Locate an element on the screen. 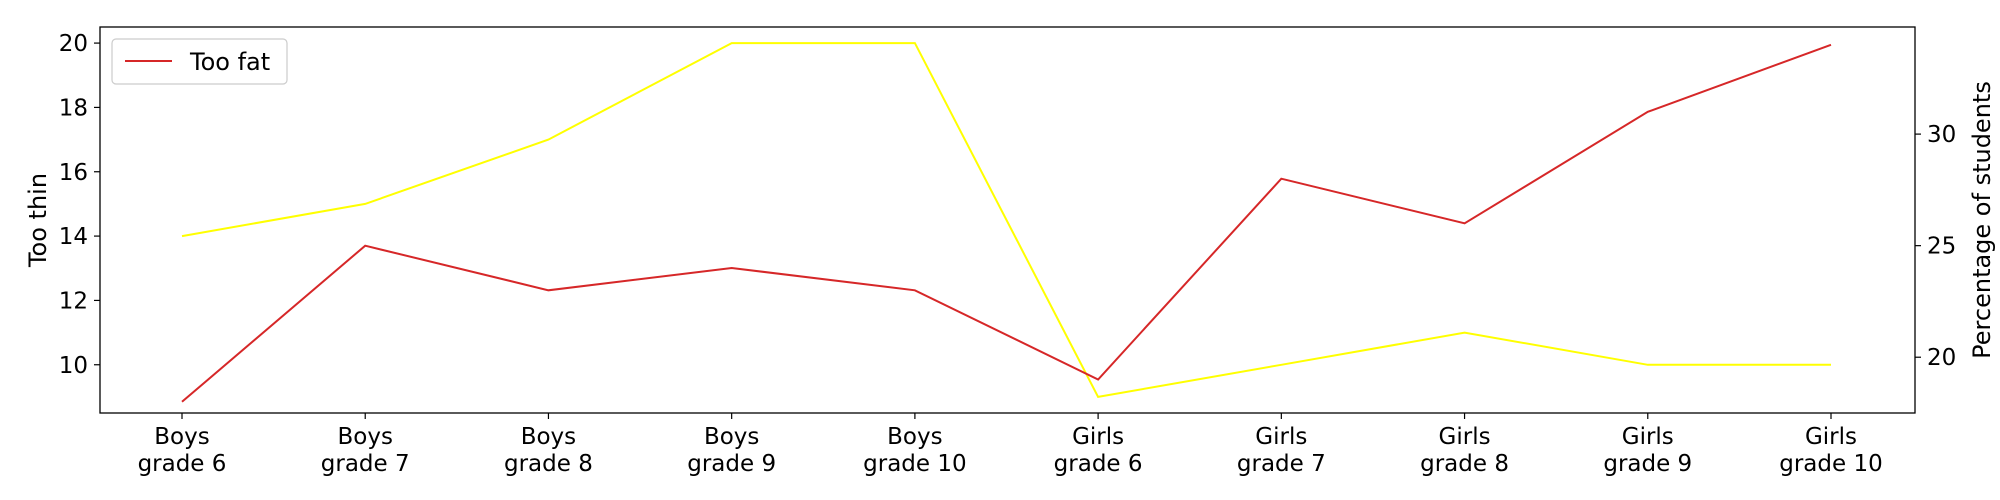  x-tick-label: Girls grade 6 is located at coordinates (1098, 450).